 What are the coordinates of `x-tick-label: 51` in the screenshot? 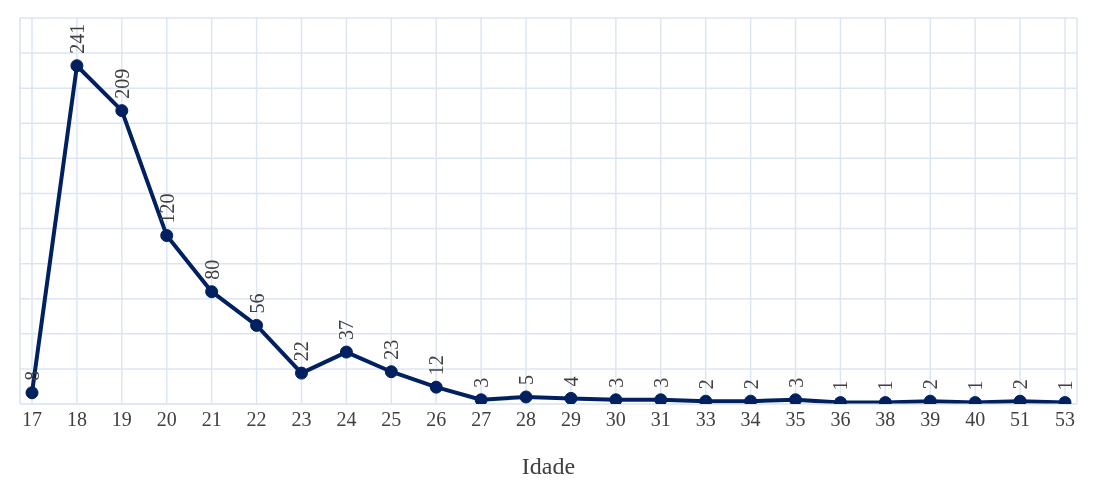 It's located at (1020, 419).